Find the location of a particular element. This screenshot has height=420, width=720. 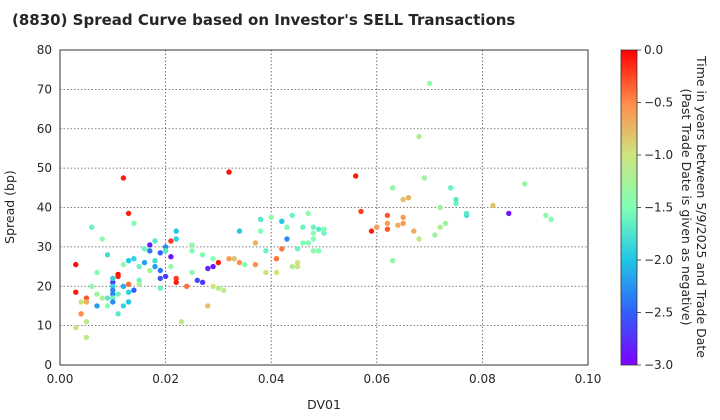

x-tick-label: 0.00 is located at coordinates (60, 379).